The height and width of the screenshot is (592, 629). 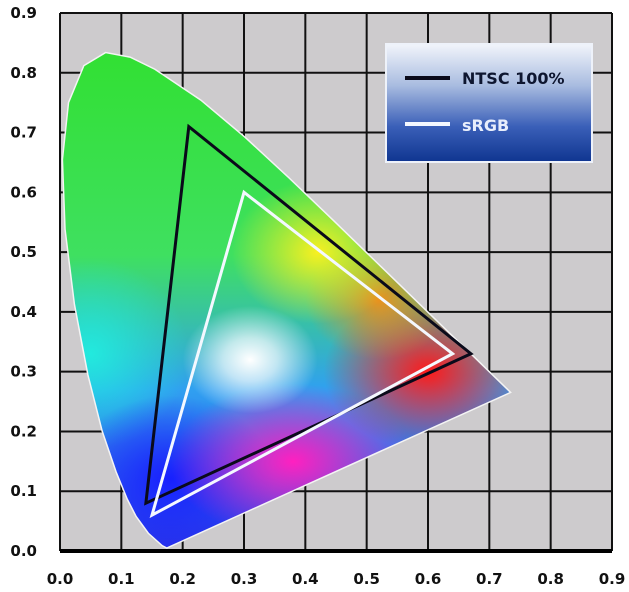 What do you see at coordinates (250, 359) in the screenshot?
I see `color-blend` at bounding box center [250, 359].